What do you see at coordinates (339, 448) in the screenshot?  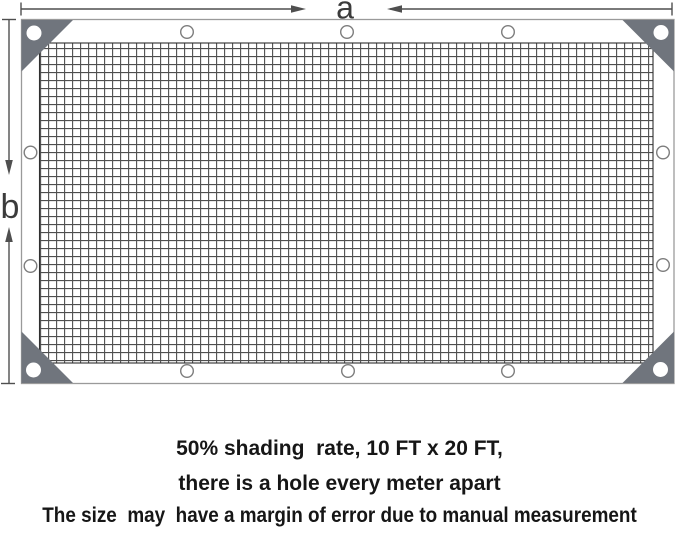 I see `caption-line-1: 50% shading rate, 10 FT x 20 FT,` at bounding box center [339, 448].